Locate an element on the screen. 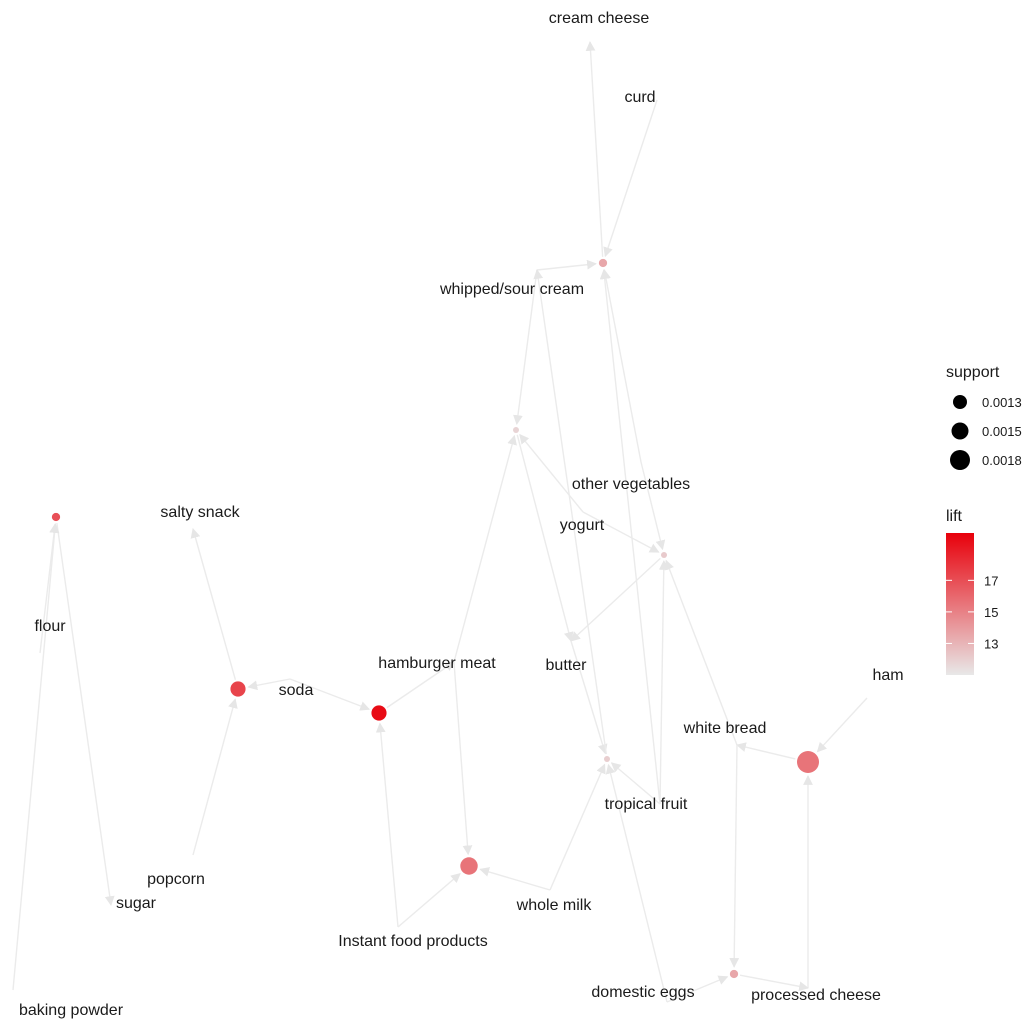  edge-curd-to-r1 is located at coordinates (630, 178).